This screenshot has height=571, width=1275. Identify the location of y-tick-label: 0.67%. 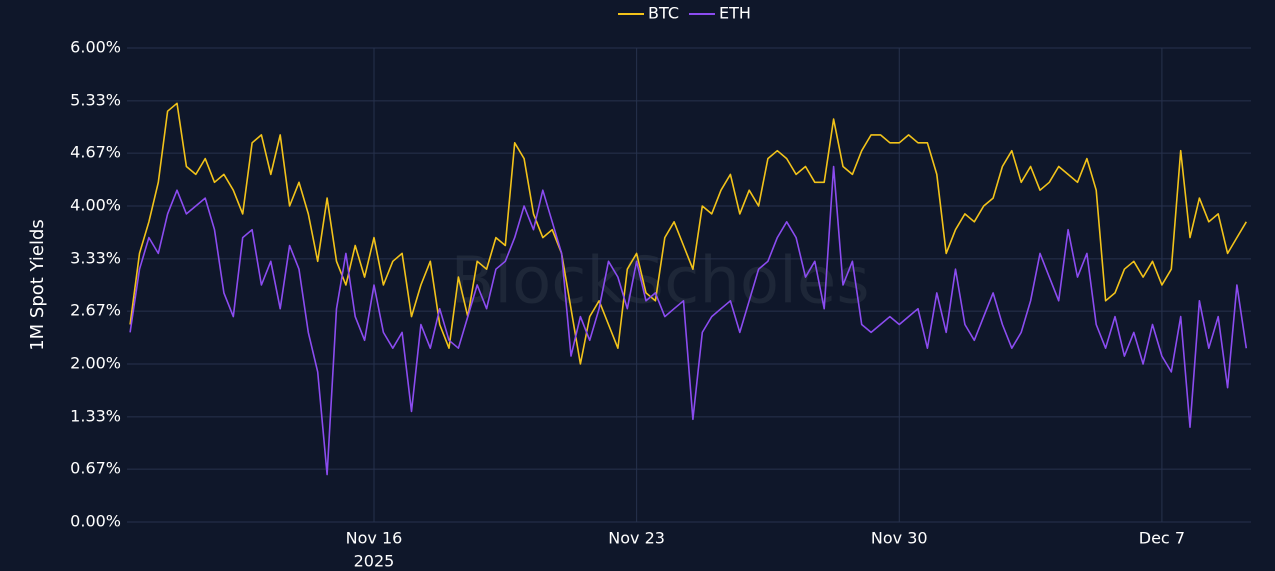
(95, 468).